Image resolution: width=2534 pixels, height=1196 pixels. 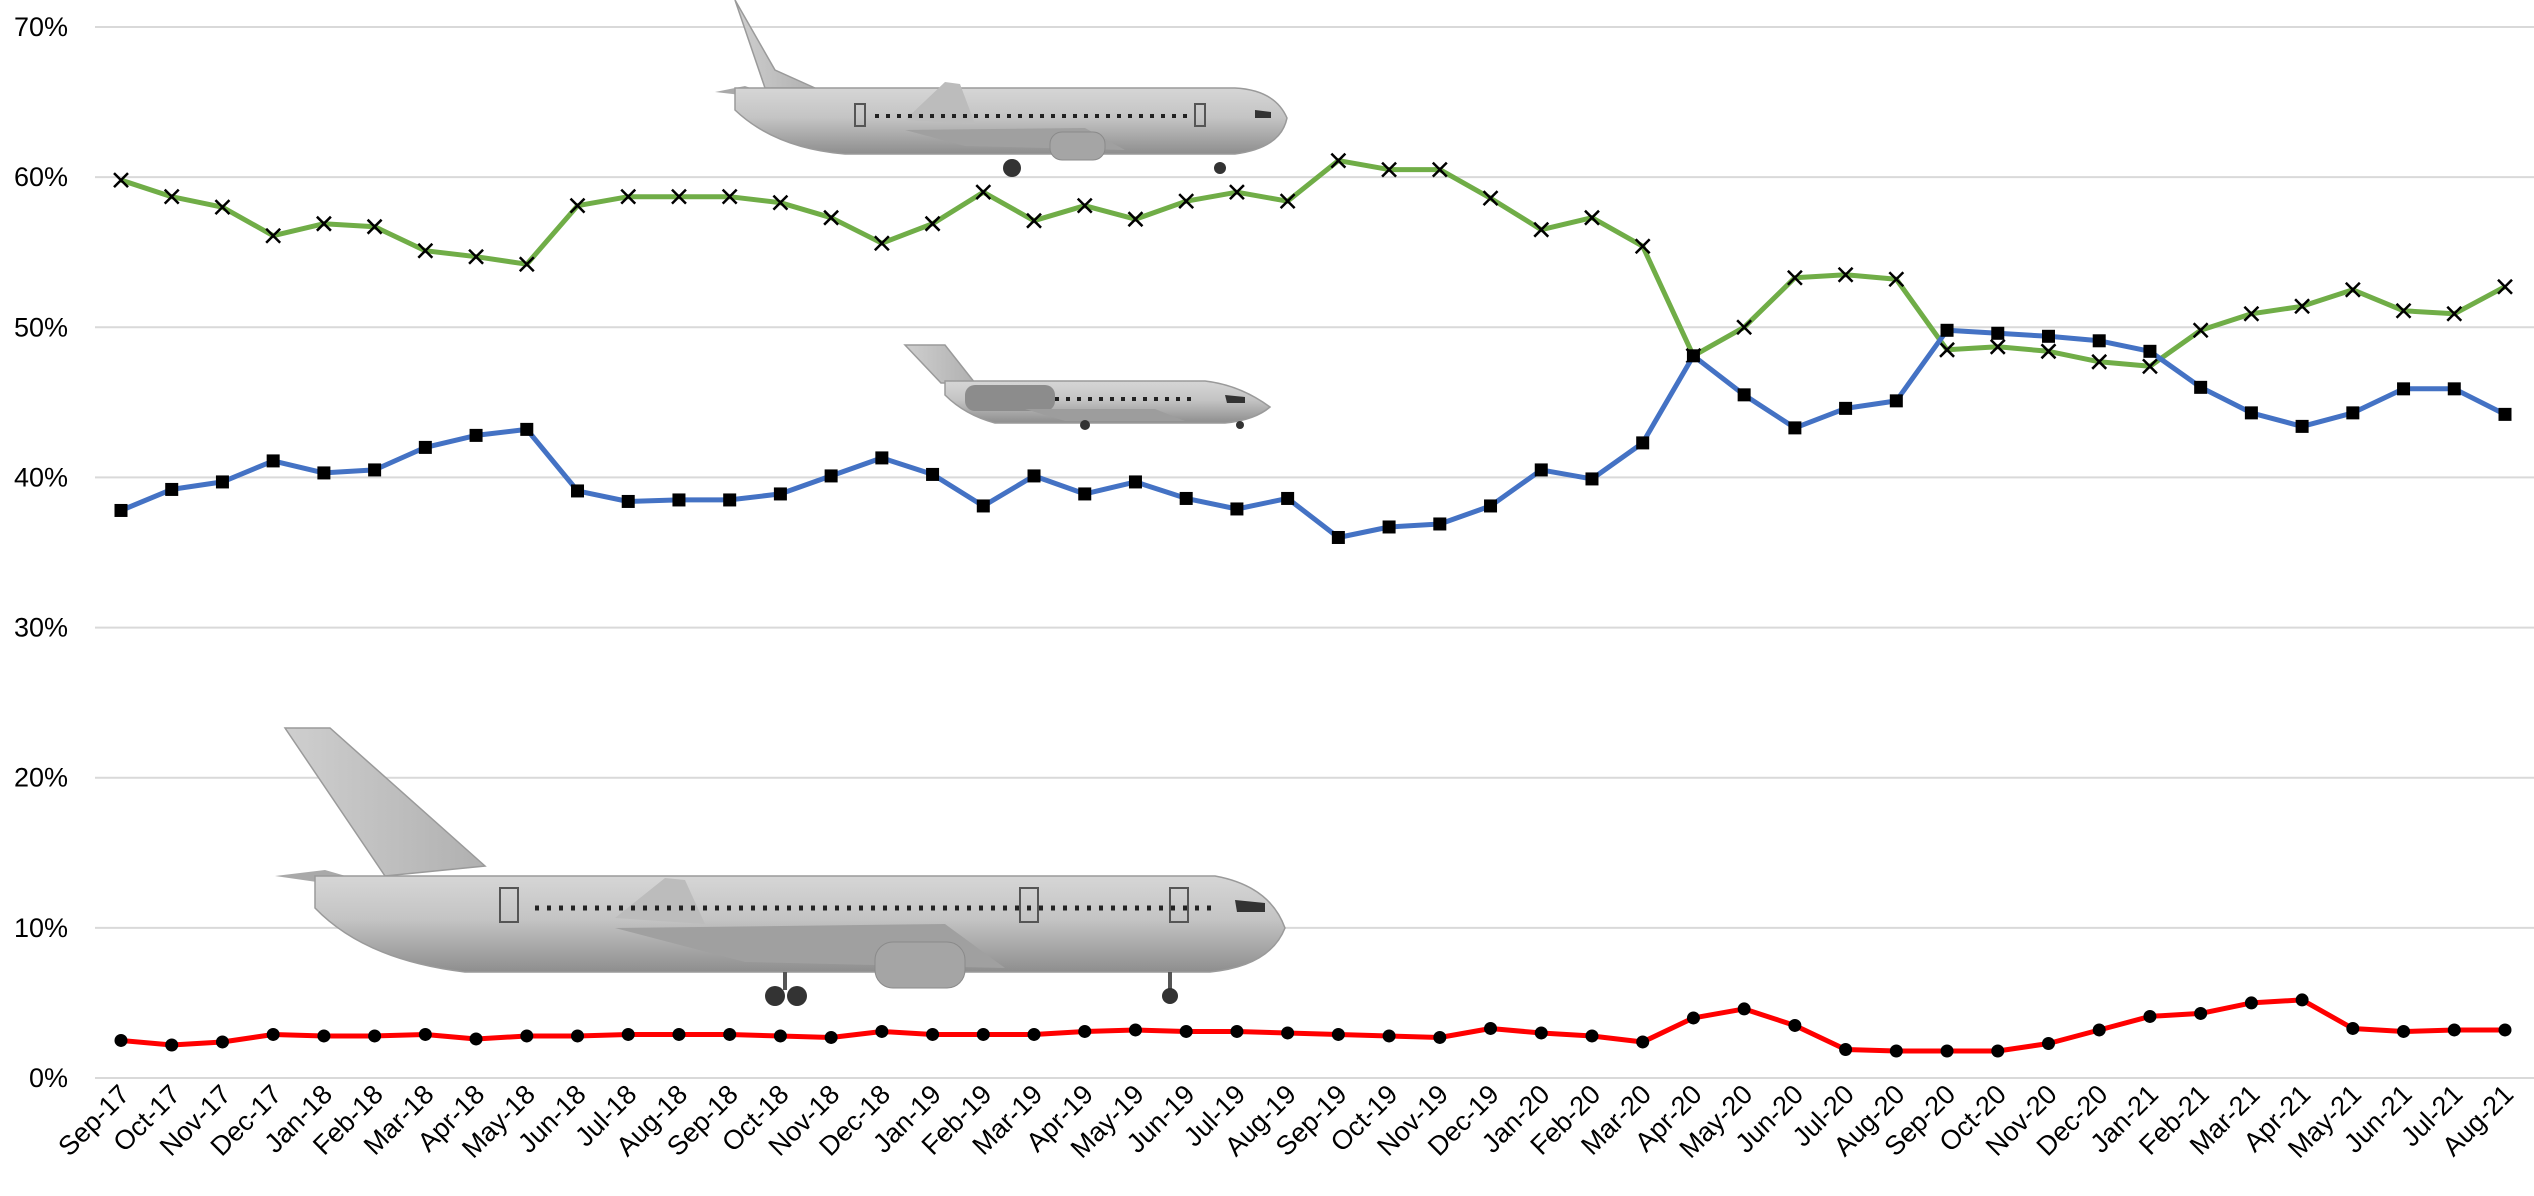 I want to click on y-tick-label: 10%, so click(x=41, y=928).